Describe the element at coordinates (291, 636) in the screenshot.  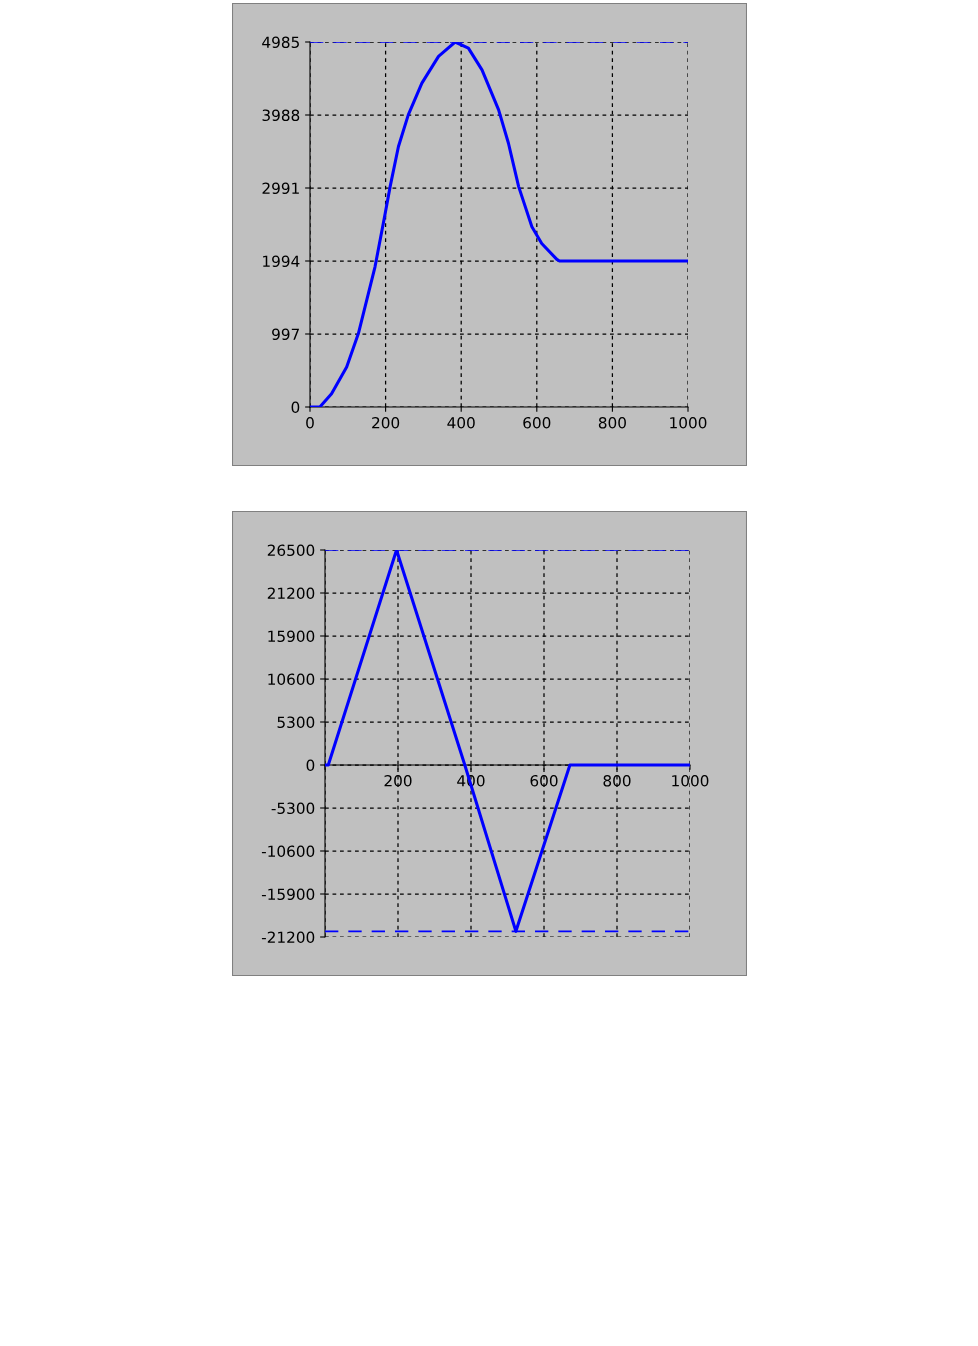
I see `y-tick-label: 15900` at that location.